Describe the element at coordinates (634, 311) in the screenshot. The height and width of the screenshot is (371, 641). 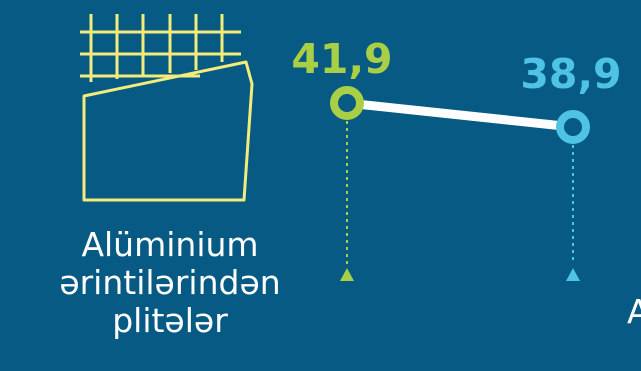
I see `category-label: A` at that location.